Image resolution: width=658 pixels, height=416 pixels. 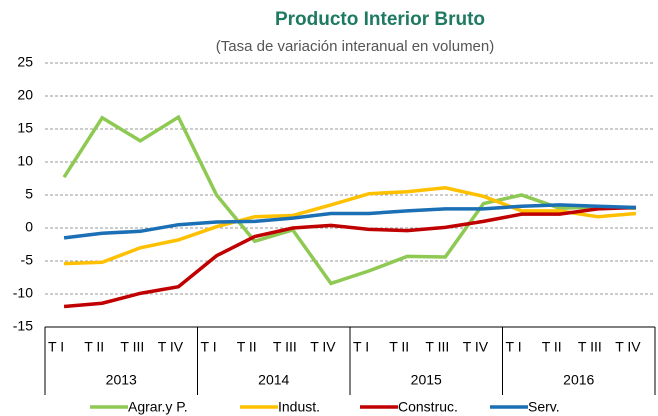 I want to click on y-tick-label: -10, so click(x=23, y=293).